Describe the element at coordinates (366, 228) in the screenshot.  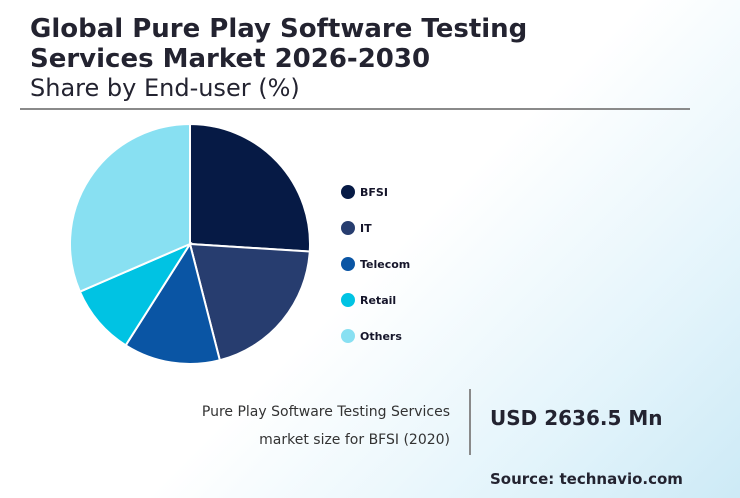
I see `legend-label: IT` at that location.